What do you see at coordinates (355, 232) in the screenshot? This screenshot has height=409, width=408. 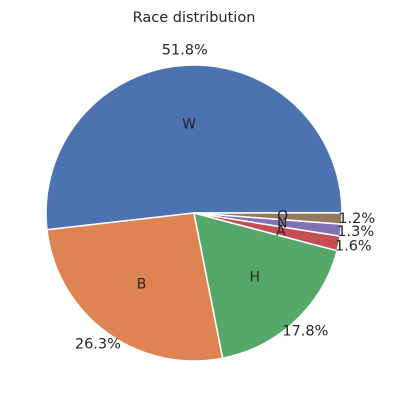 I see `slice-percent-n: 1.3%` at bounding box center [355, 232].